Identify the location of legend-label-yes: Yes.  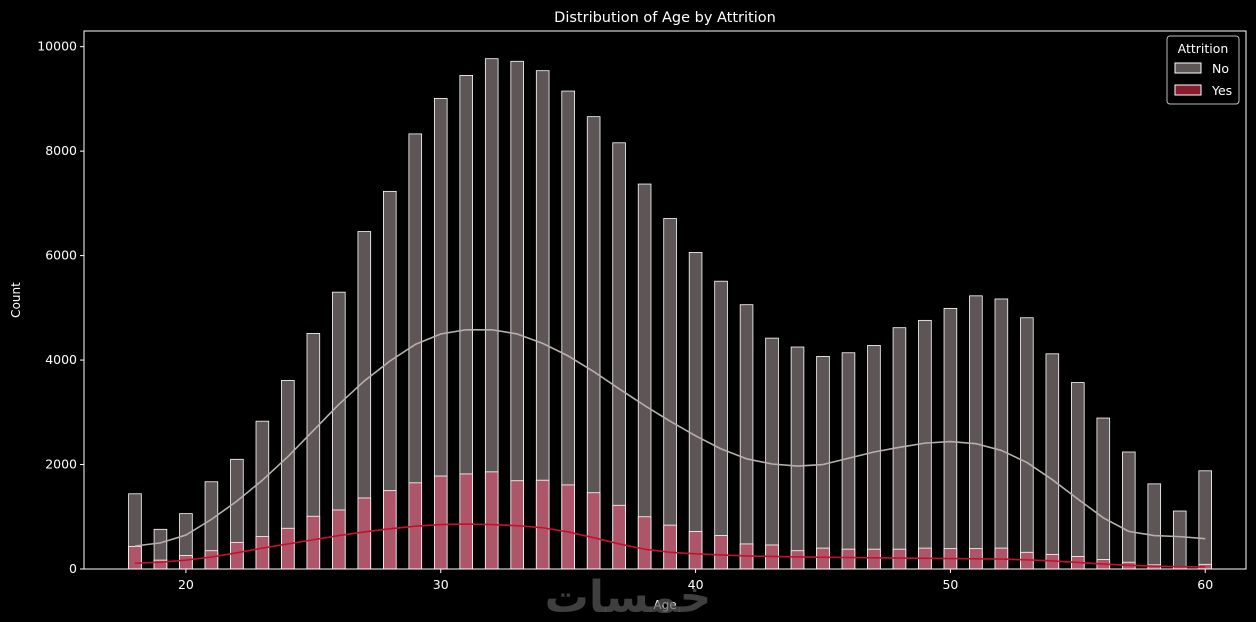
(1221, 90).